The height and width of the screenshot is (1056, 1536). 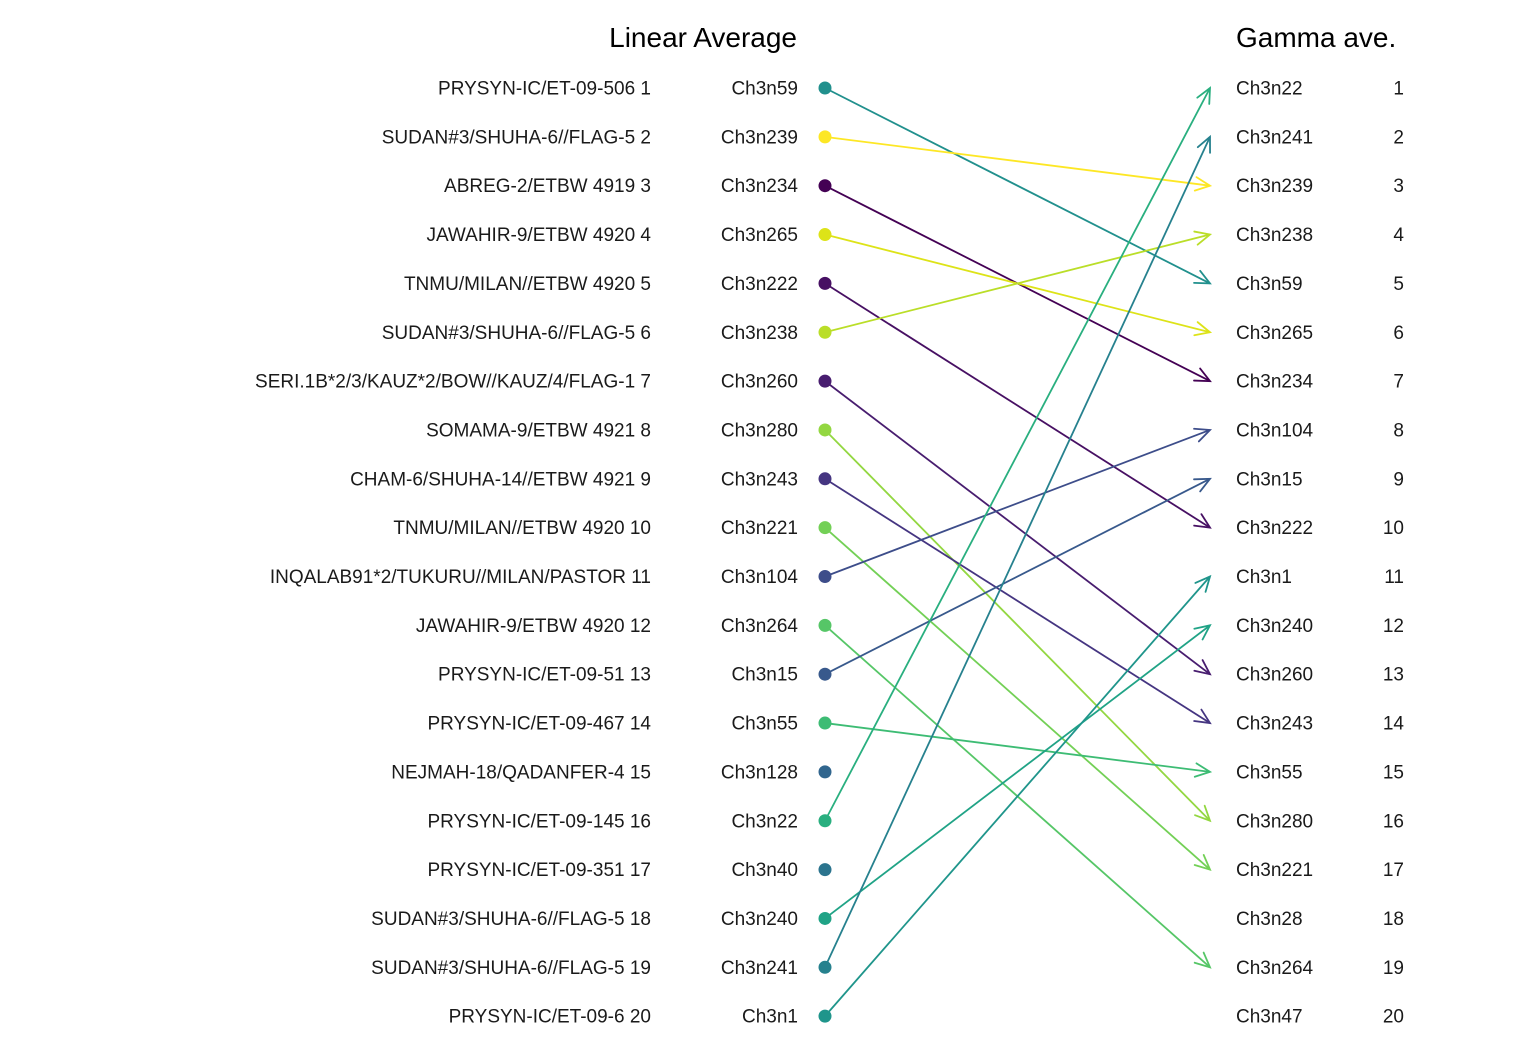 What do you see at coordinates (759, 968) in the screenshot?
I see `left-entry-id: Ch3n241` at bounding box center [759, 968].